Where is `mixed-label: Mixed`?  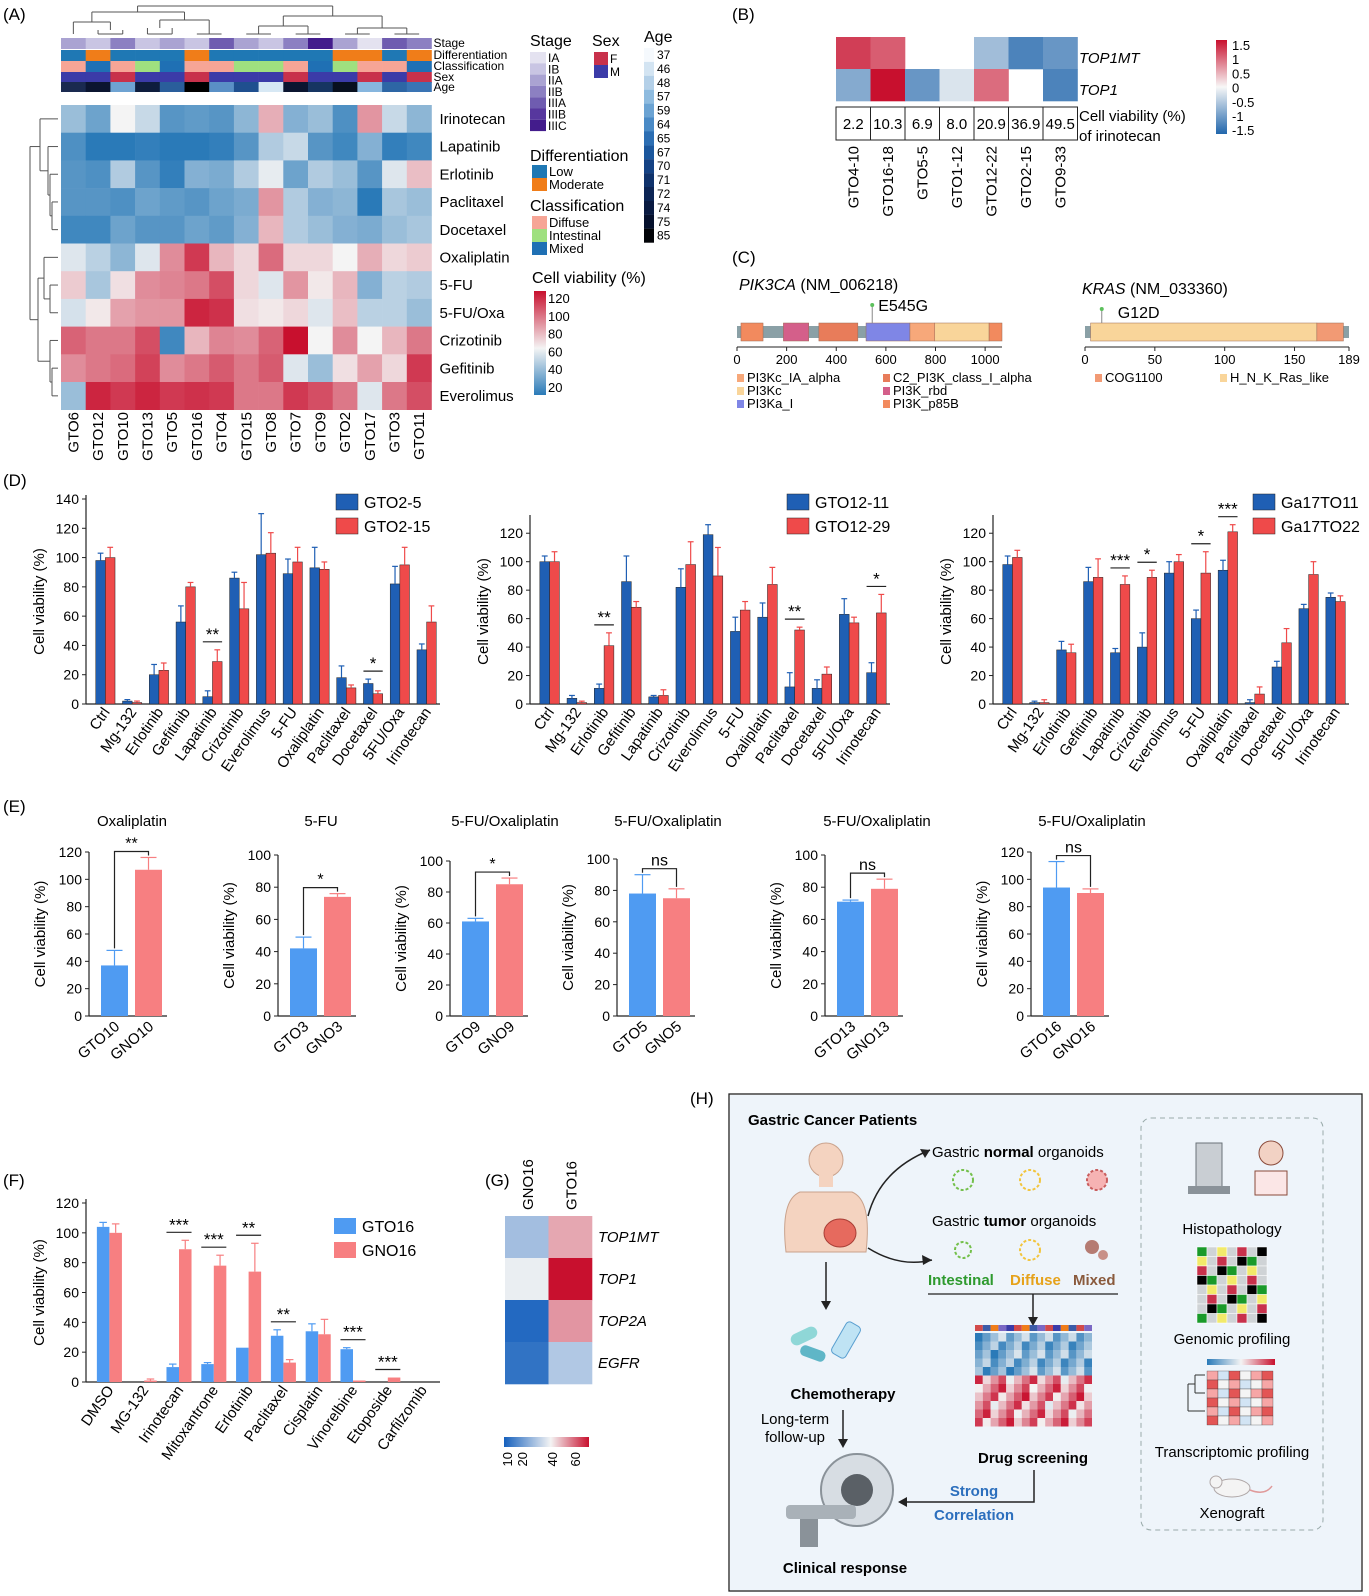 mixed-label: Mixed is located at coordinates (1094, 1280).